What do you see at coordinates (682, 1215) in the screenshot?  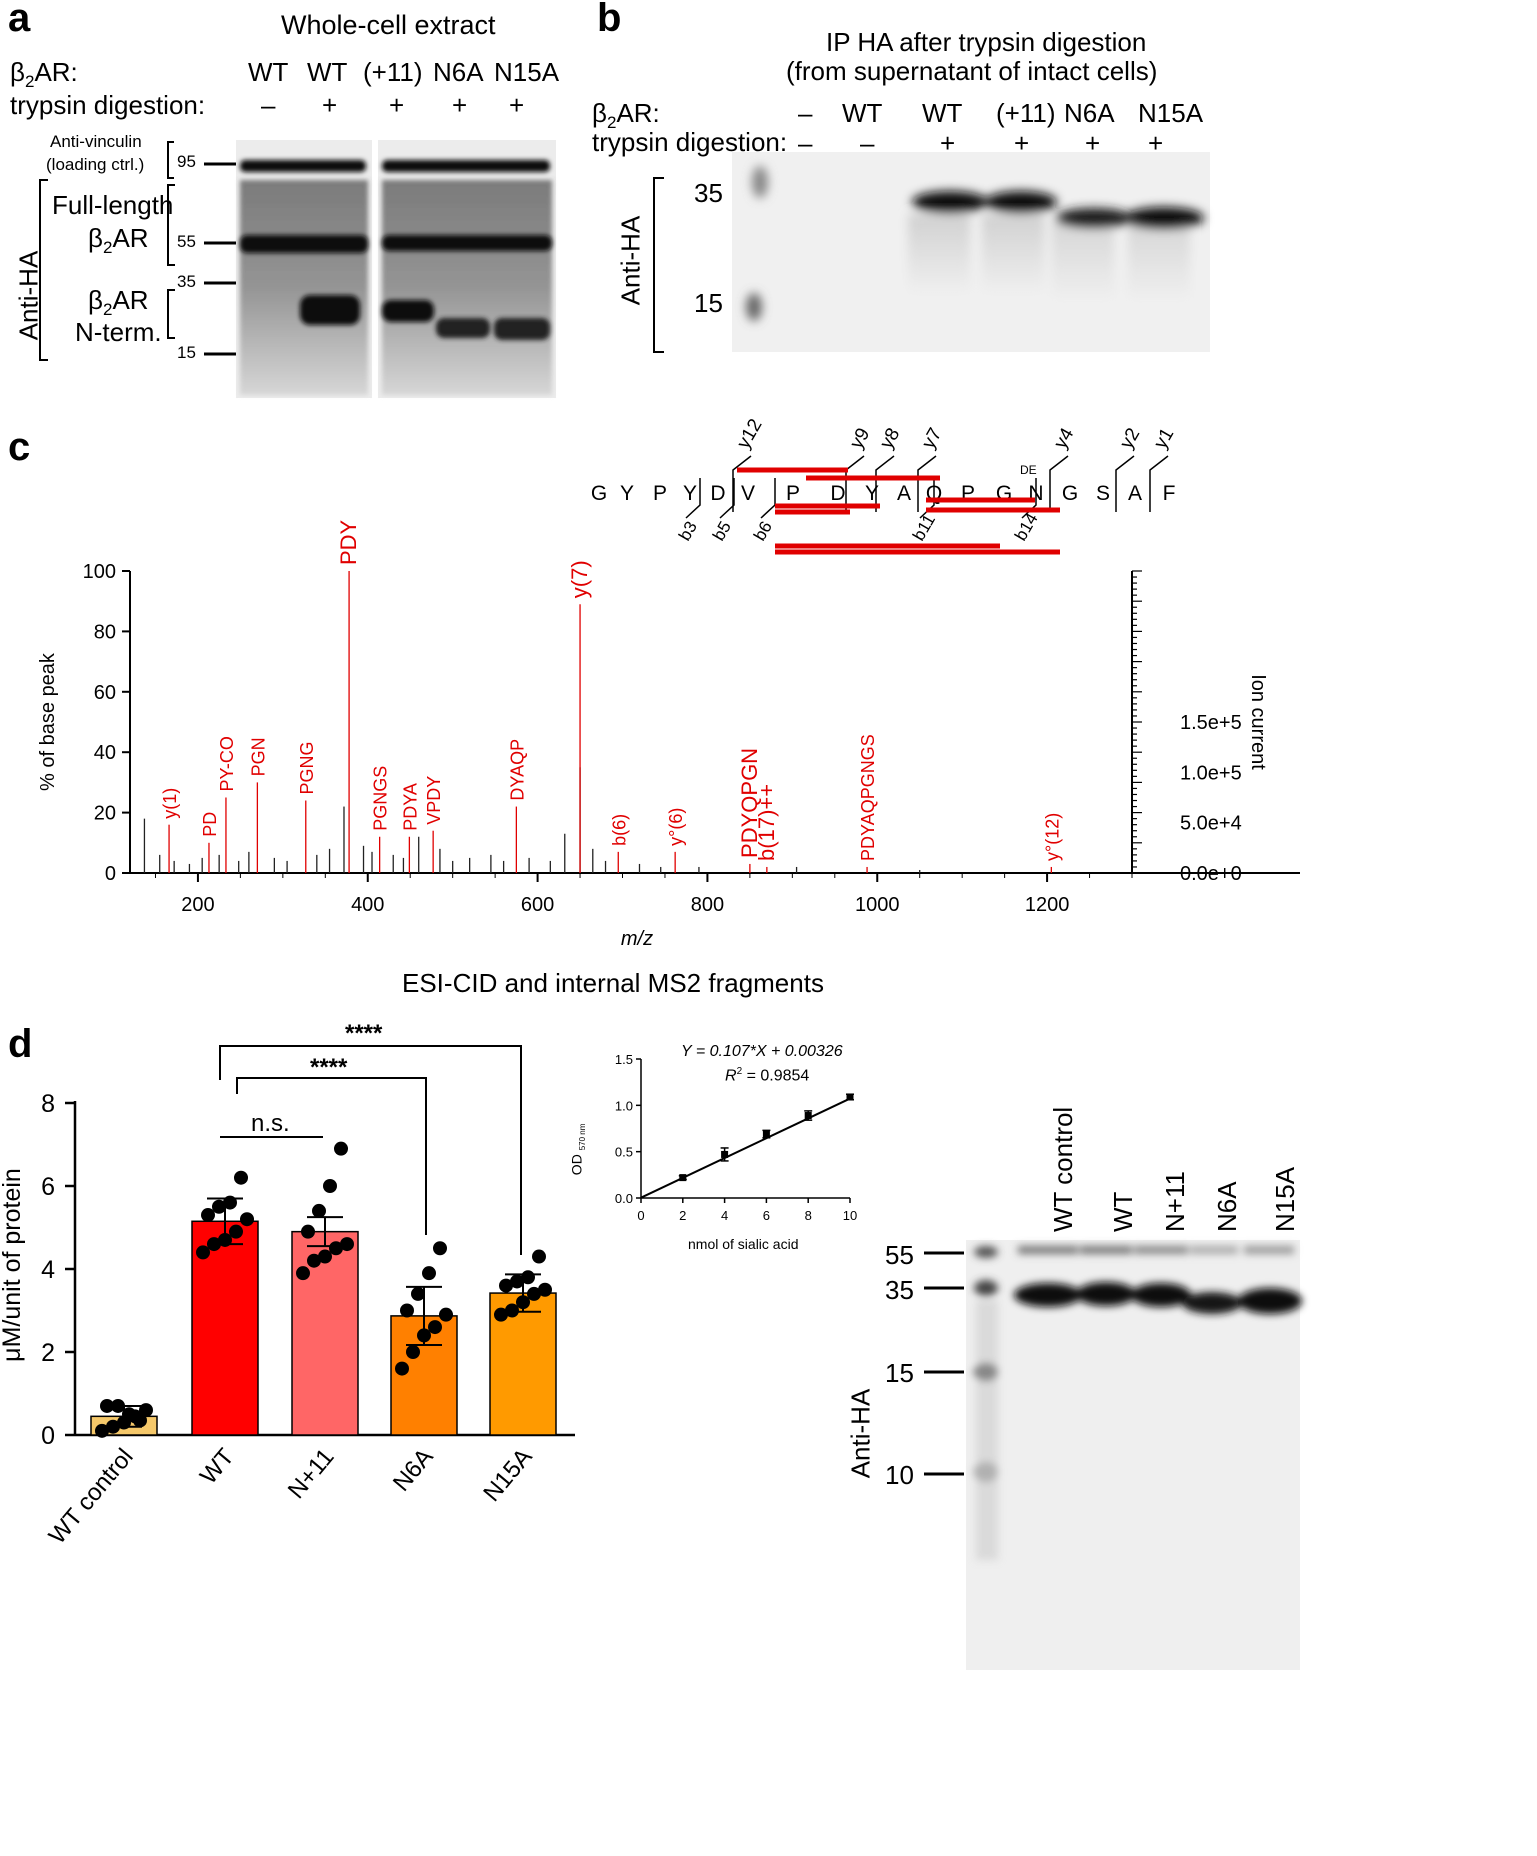 I see `inset-x-tick-label: 2` at bounding box center [682, 1215].